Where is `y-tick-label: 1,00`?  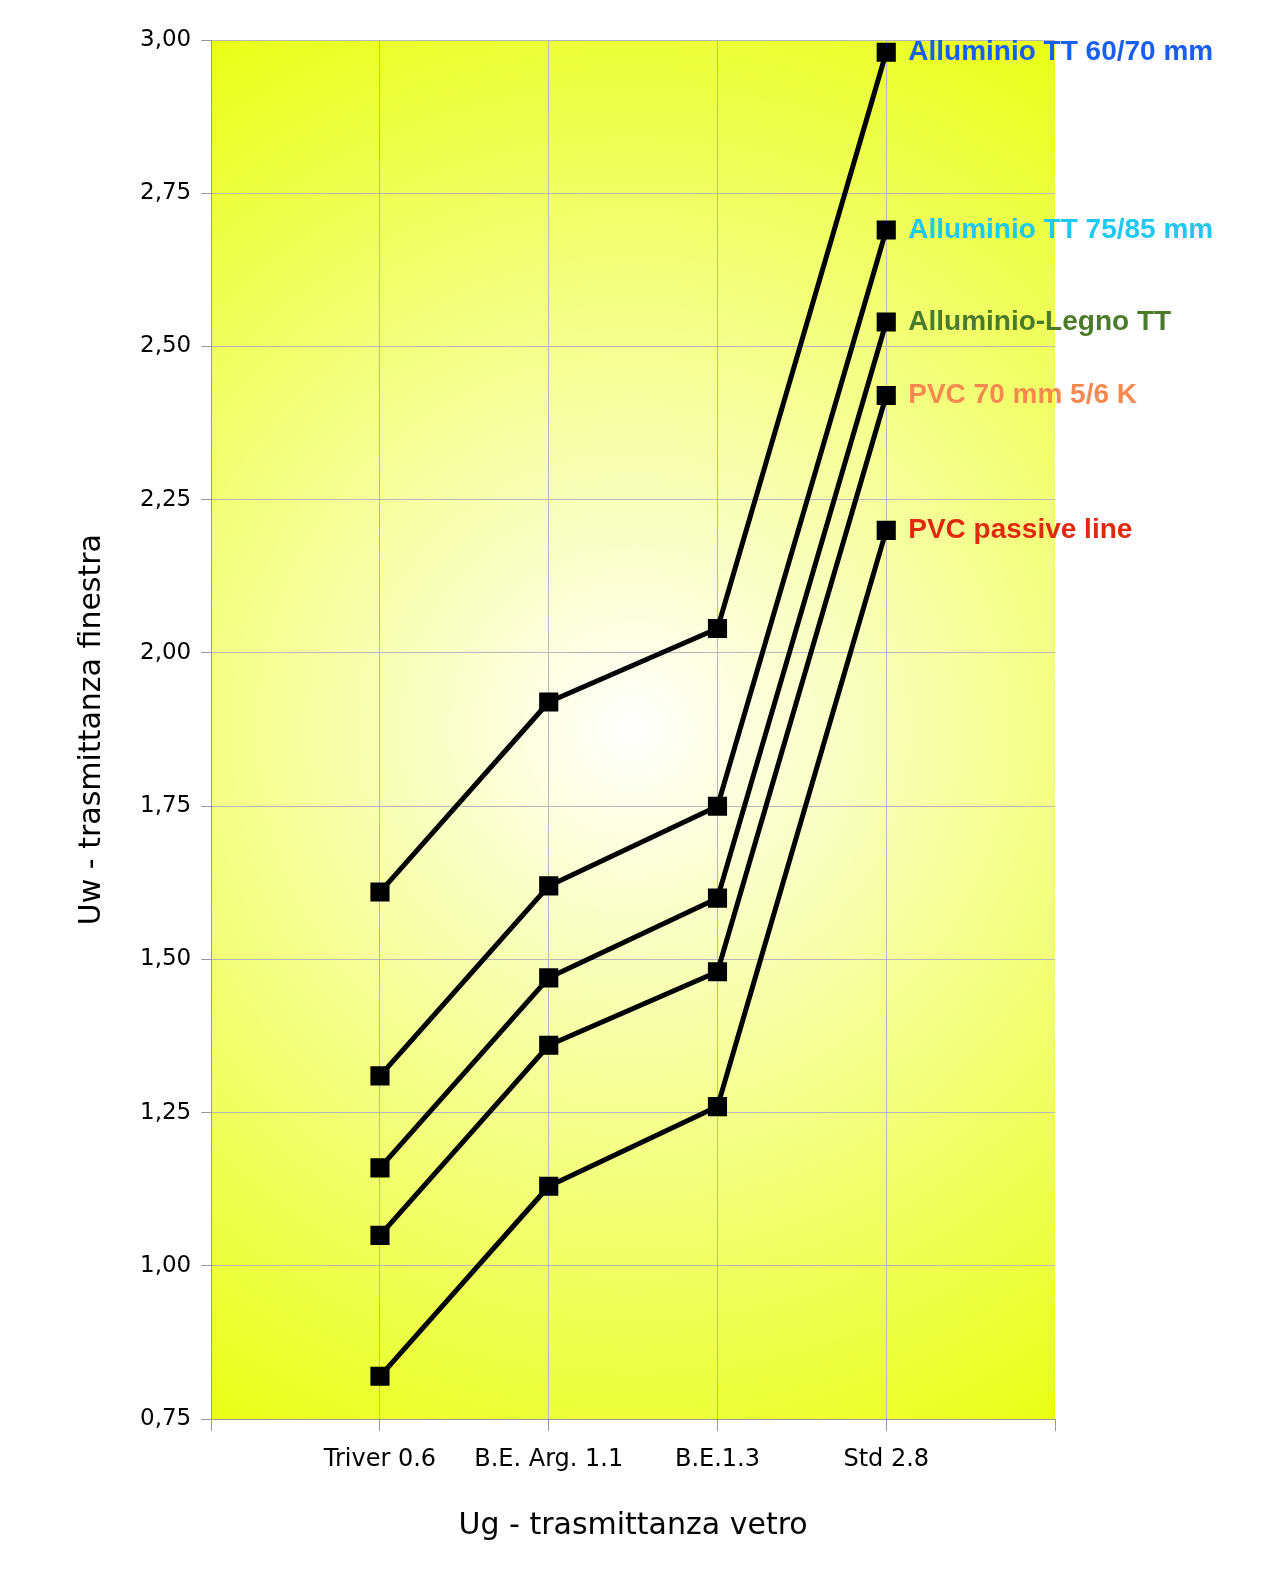
y-tick-label: 1,00 is located at coordinates (165, 1263).